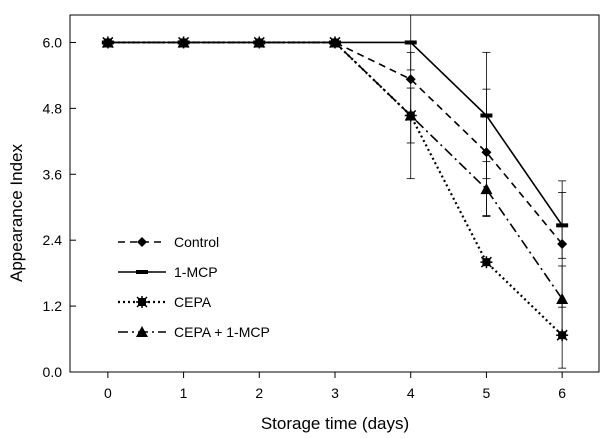  Describe the element at coordinates (165, 302) in the screenshot. I see `legend-item-cepa: CEPA` at that location.